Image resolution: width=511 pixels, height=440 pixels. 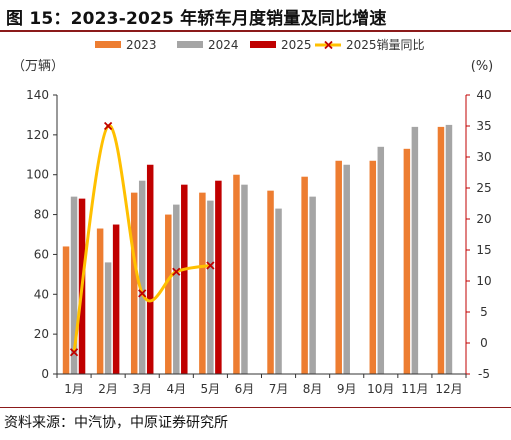 What do you see at coordinates (483, 250) in the screenshot?
I see `right-tick-label: 15` at bounding box center [483, 250].